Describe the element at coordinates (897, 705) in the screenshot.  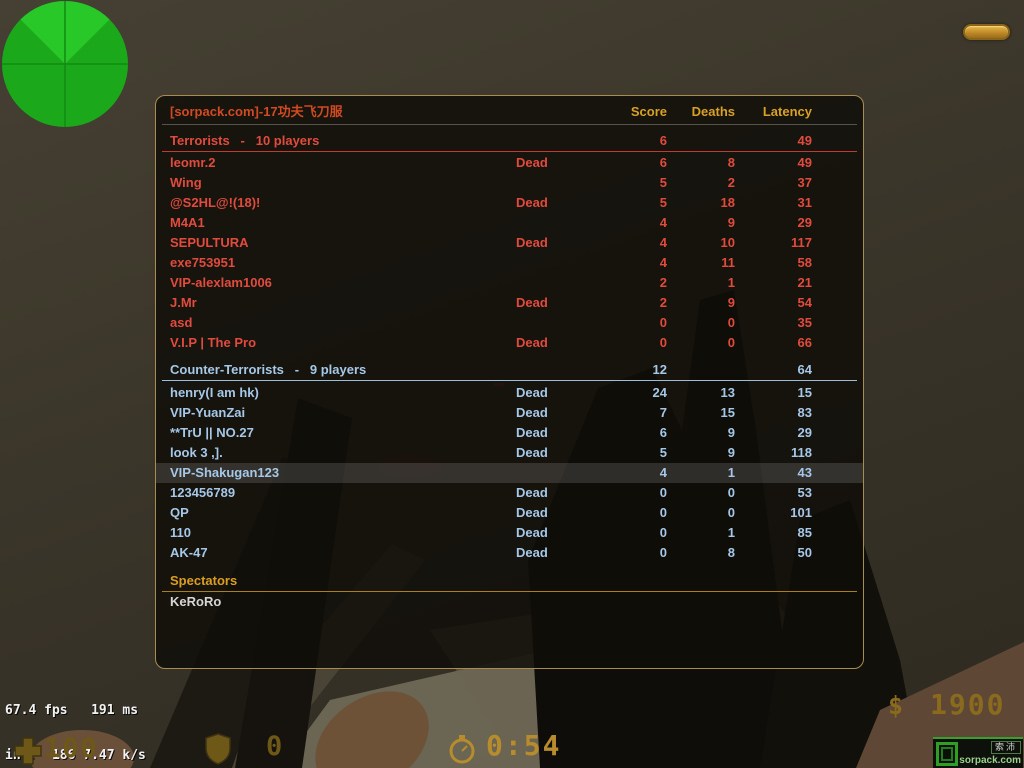
I see `money-dollar-sign: $` at that location.